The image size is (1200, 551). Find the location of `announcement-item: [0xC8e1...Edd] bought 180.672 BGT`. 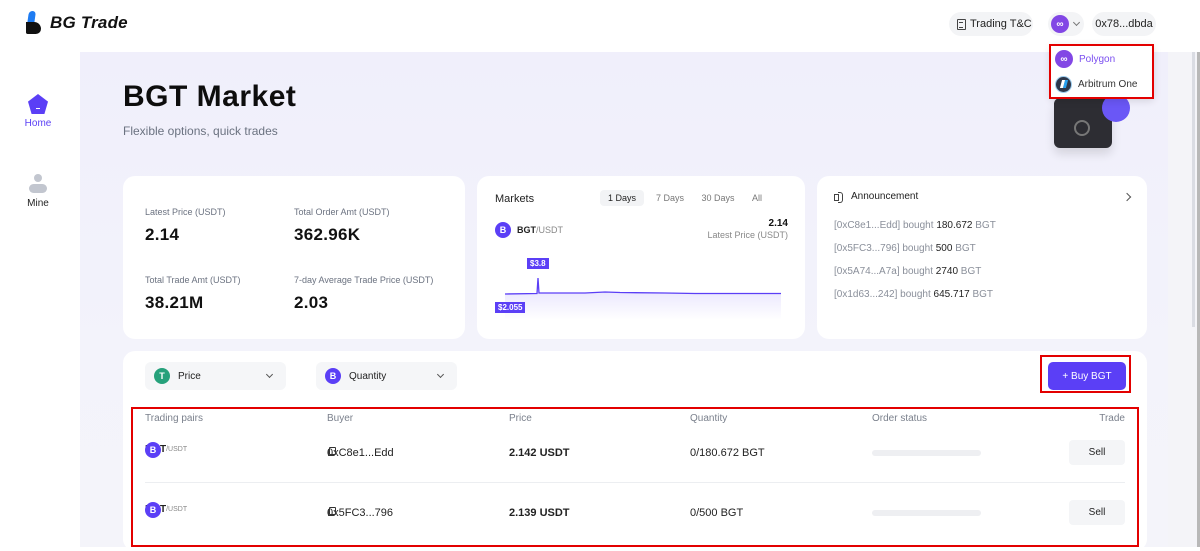

announcement-item: [0xC8e1...Edd] bought 180.672 BGT is located at coordinates (915, 225).